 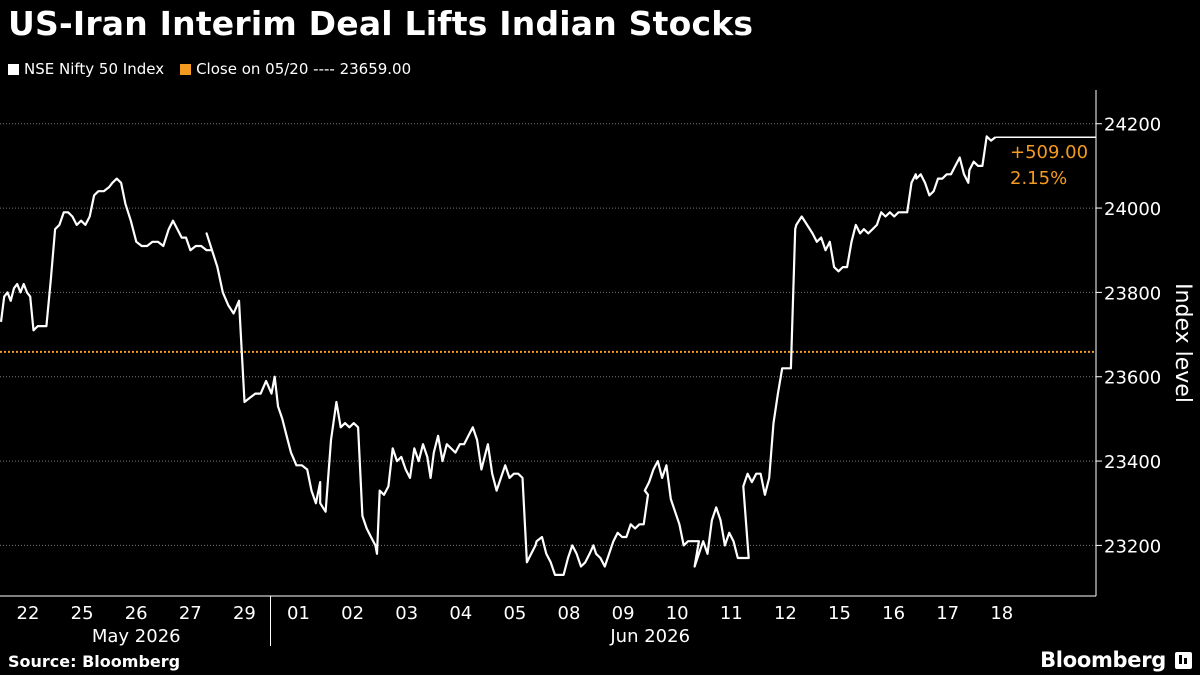 I want to click on y-tick-label-23600: 23600, so click(x=1132, y=378).